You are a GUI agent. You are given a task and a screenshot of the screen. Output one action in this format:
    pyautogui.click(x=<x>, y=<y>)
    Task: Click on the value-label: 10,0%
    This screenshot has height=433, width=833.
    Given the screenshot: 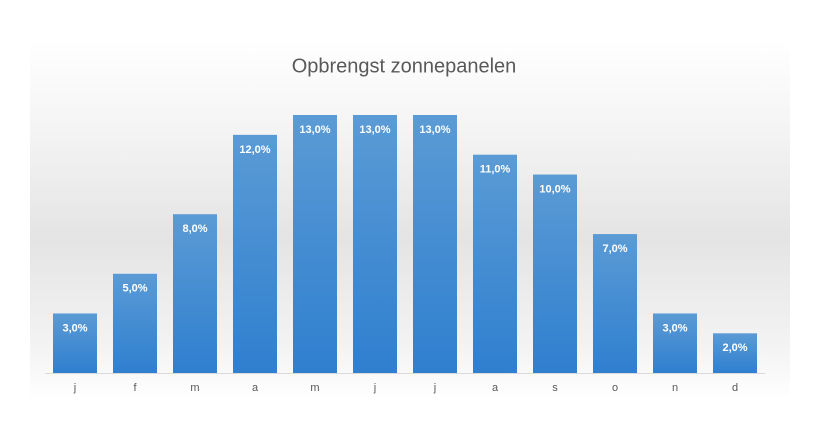 What is the action you would take?
    pyautogui.click(x=554, y=189)
    